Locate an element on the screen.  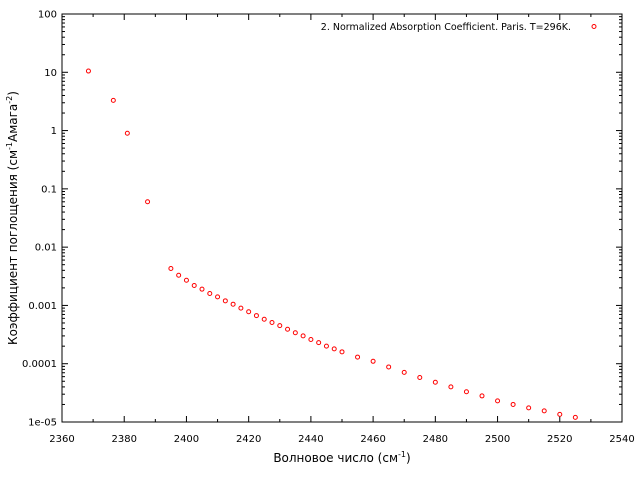
x-tick-label: 2400 is located at coordinates (186, 439).